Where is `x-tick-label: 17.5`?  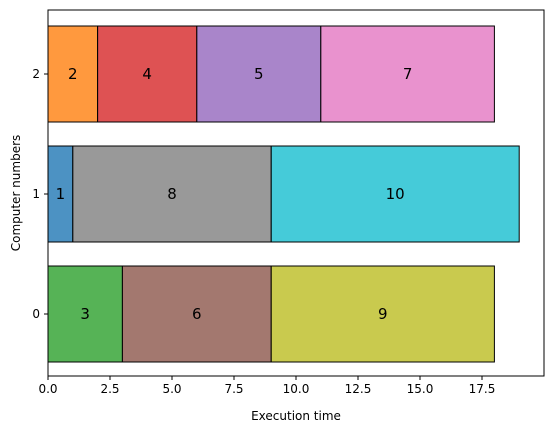
x-tick-label: 17.5 is located at coordinates (482, 389).